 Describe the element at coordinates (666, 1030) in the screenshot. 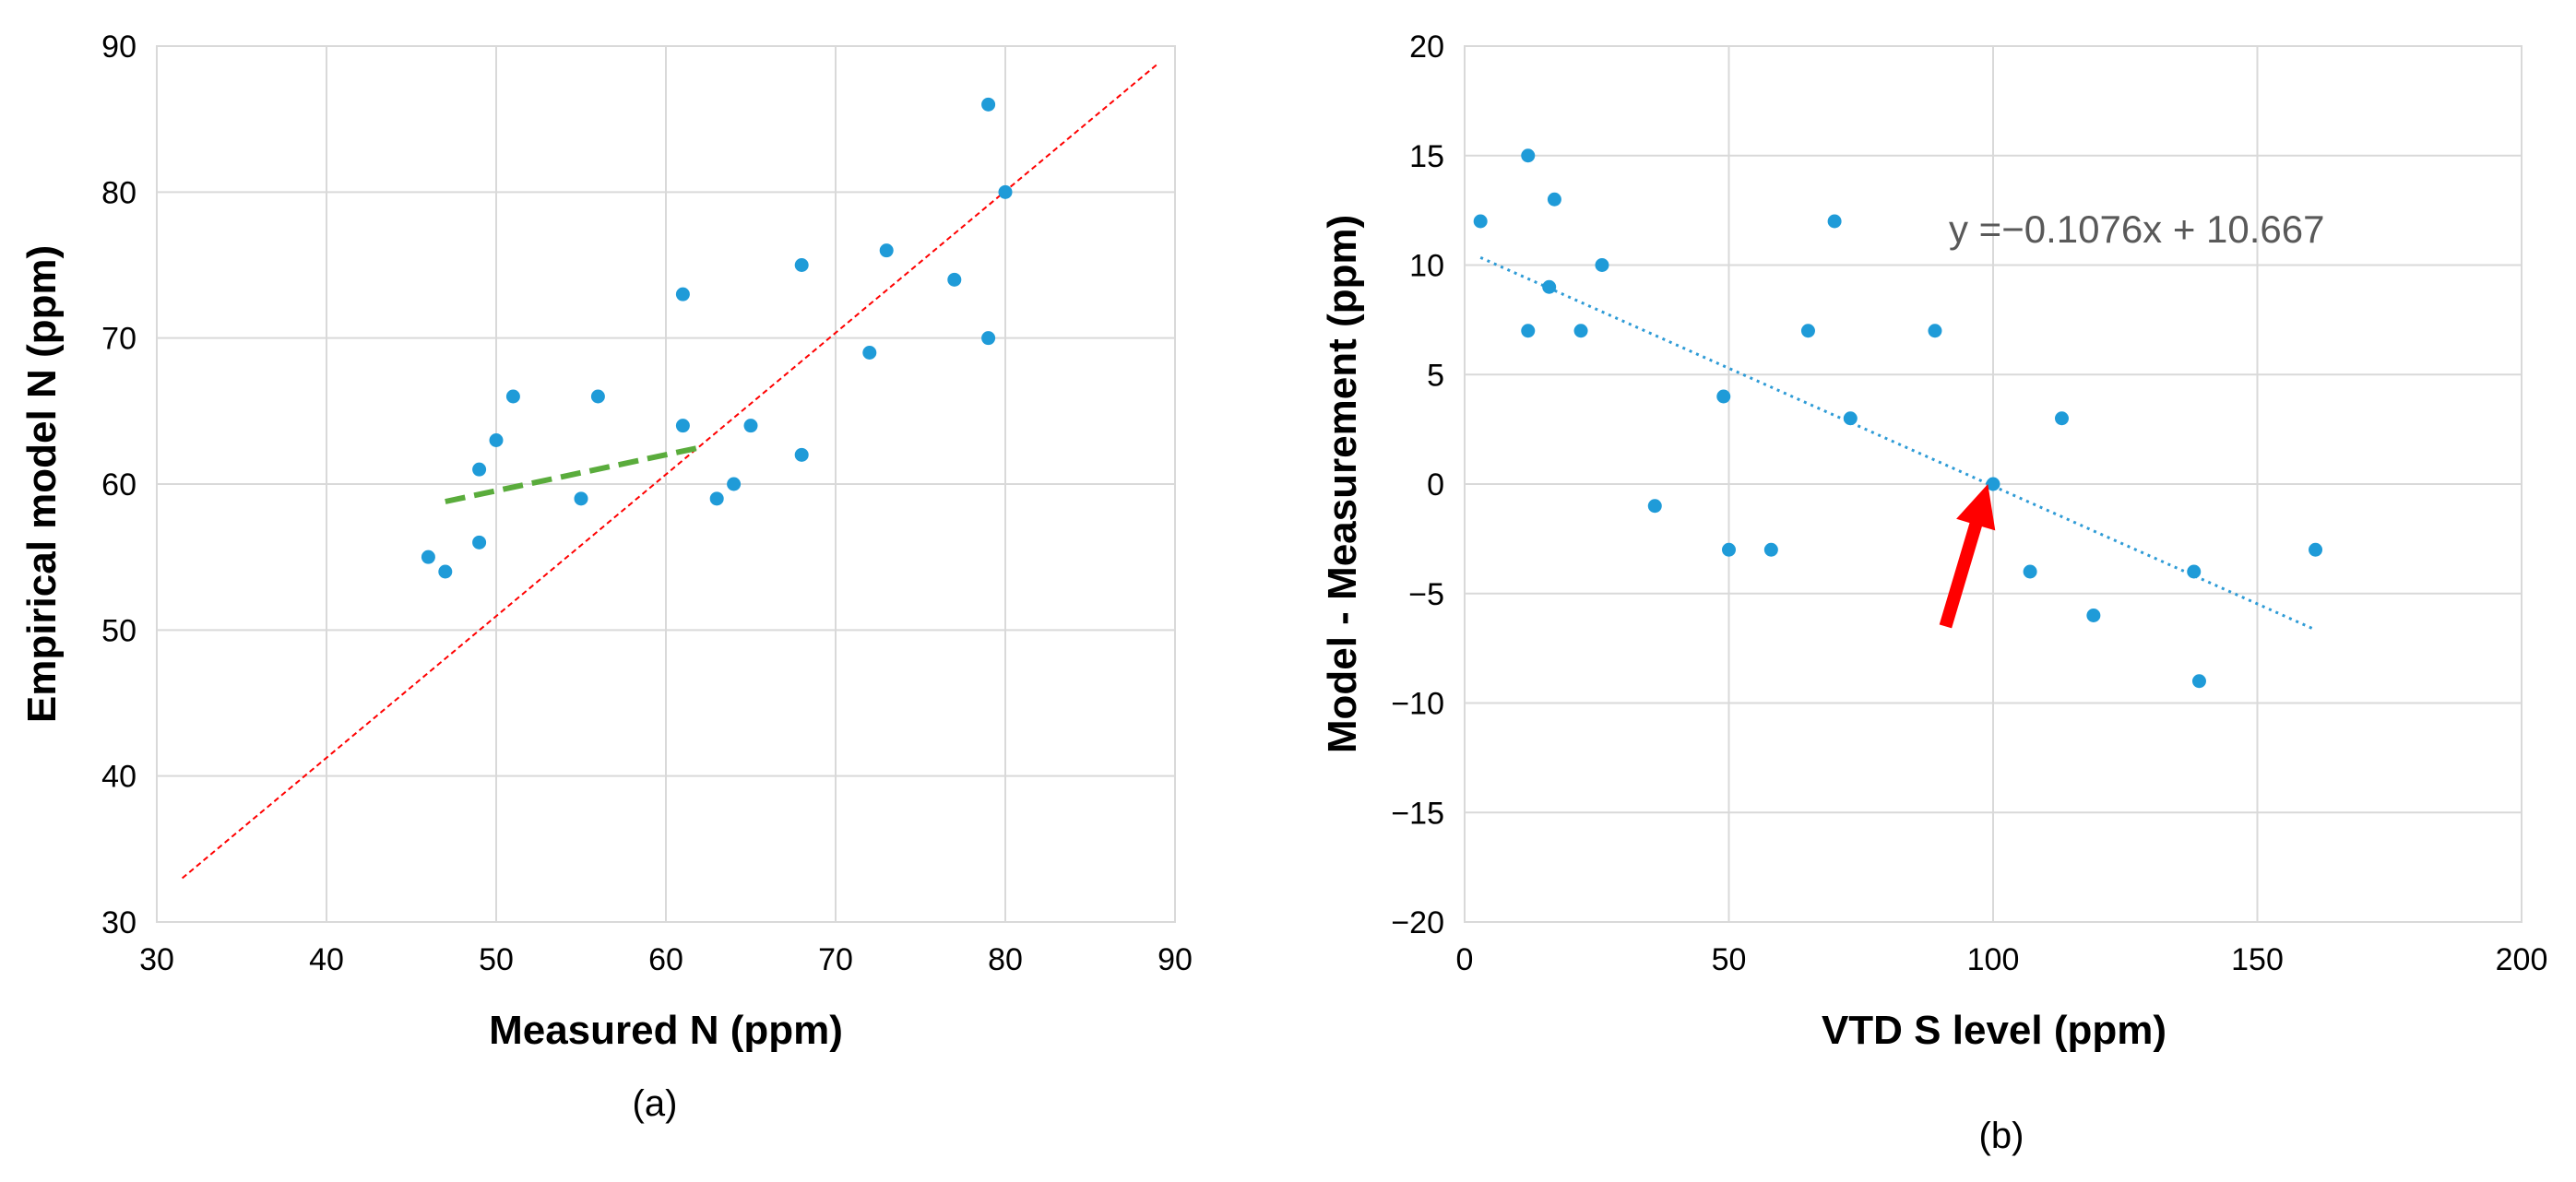

I see `chart-a-x-axis-title: Measured N (ppm)` at that location.